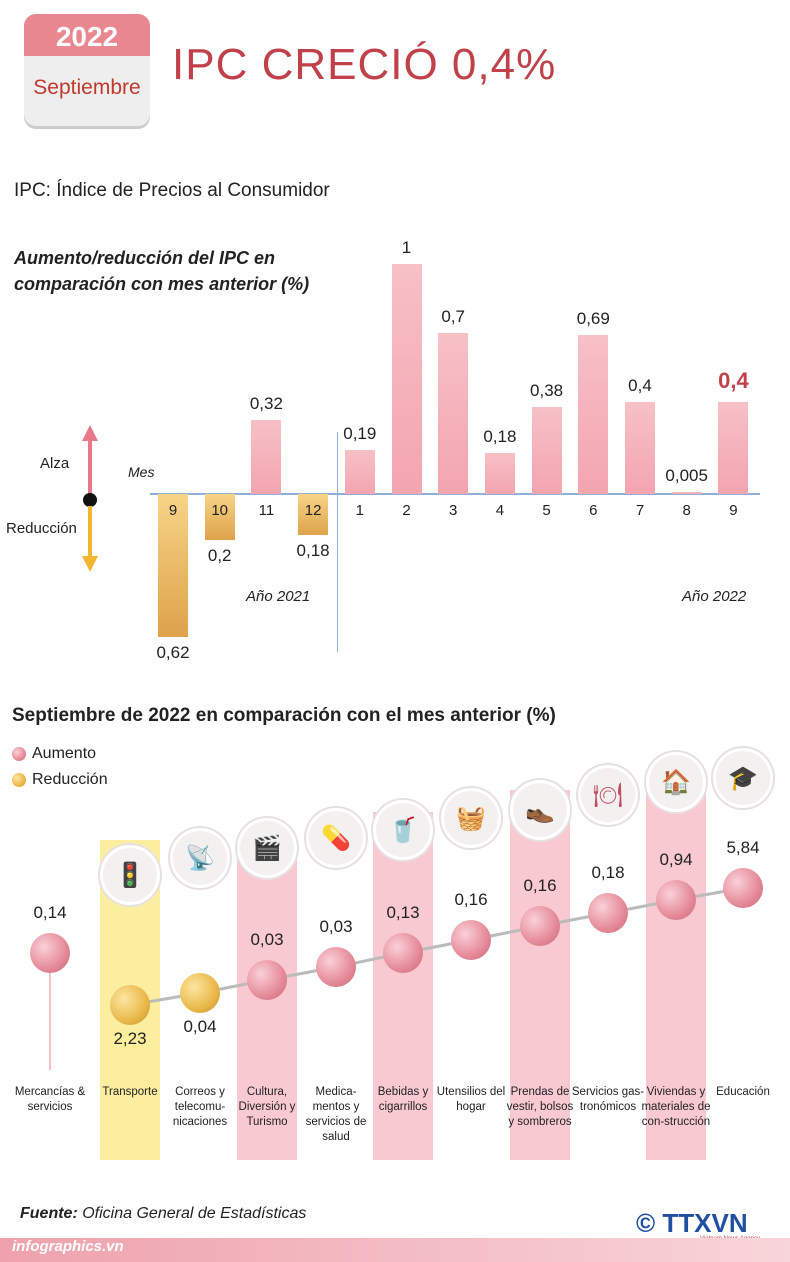 The image size is (790, 1262). I want to click on category-label: Mercancías & servicios, so click(50, 1099).